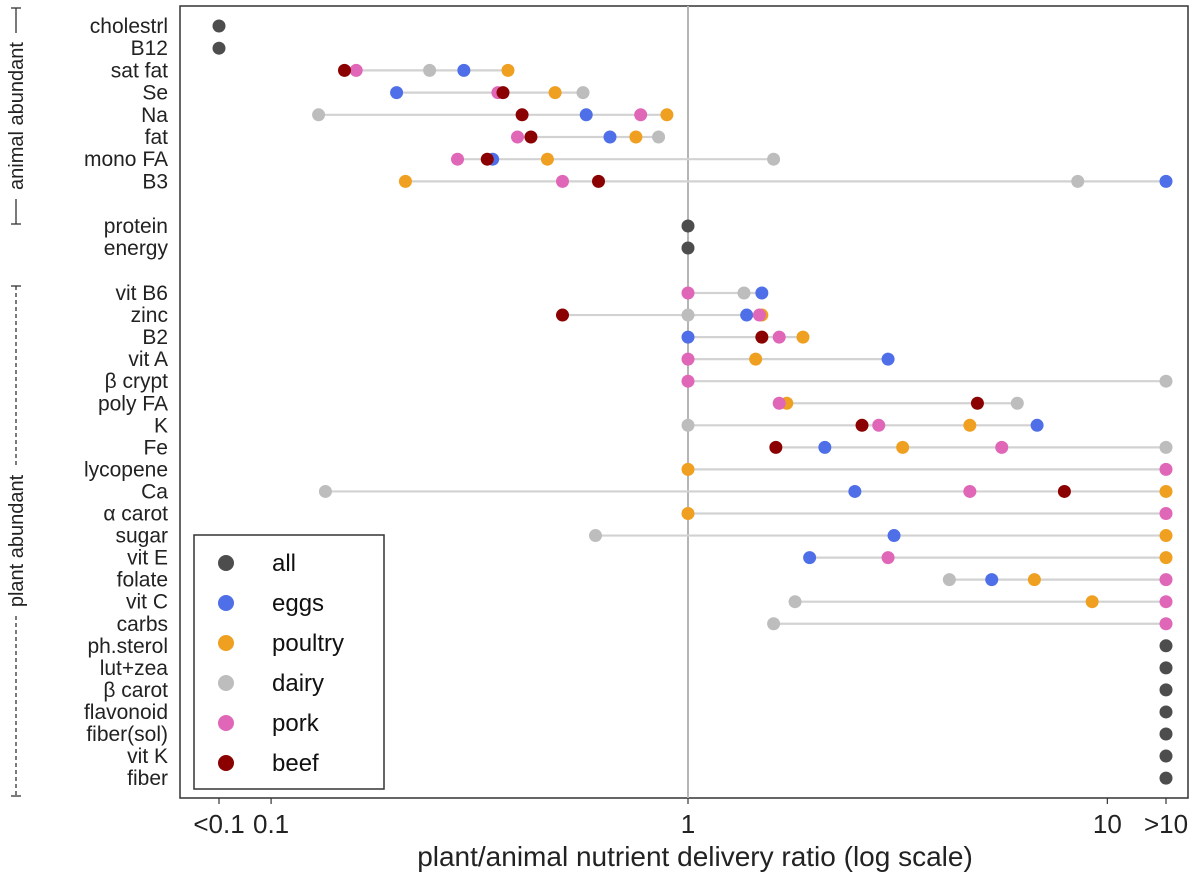 This screenshot has width=1200, height=881. Describe the element at coordinates (888, 359) in the screenshot. I see `point-vit-a-eggs` at that location.